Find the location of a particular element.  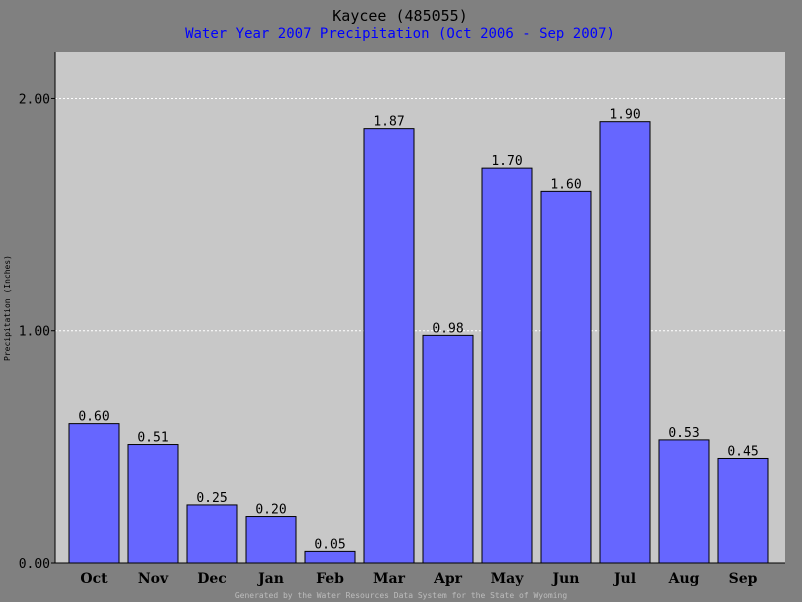

bar-value-label: 0.20 is located at coordinates (270, 510).